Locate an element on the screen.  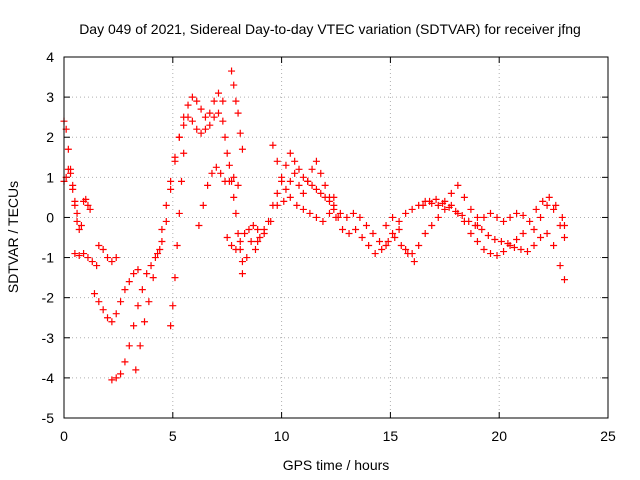
y-tick-label: -4 is located at coordinates (48, 378).